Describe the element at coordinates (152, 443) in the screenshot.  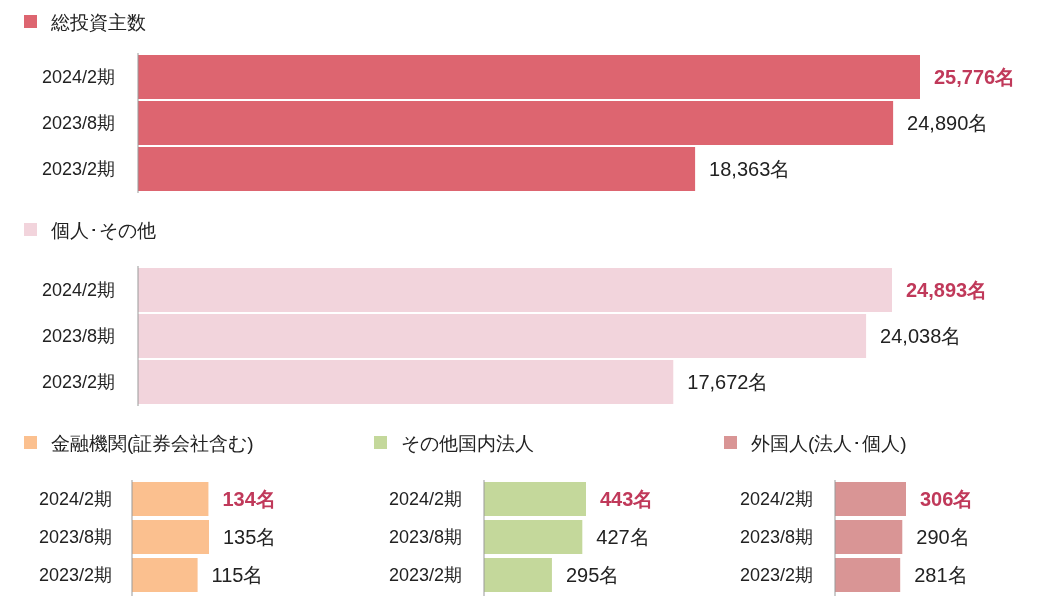
I see `legend-label: 金融機関(証券会社含む)` at that location.